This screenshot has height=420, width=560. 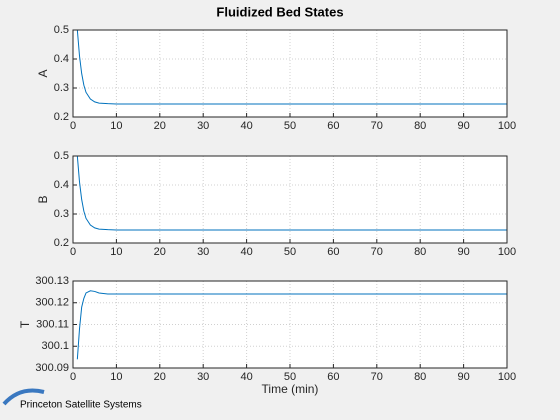 I want to click on y-tick-label: 300.12, so click(x=52, y=303).